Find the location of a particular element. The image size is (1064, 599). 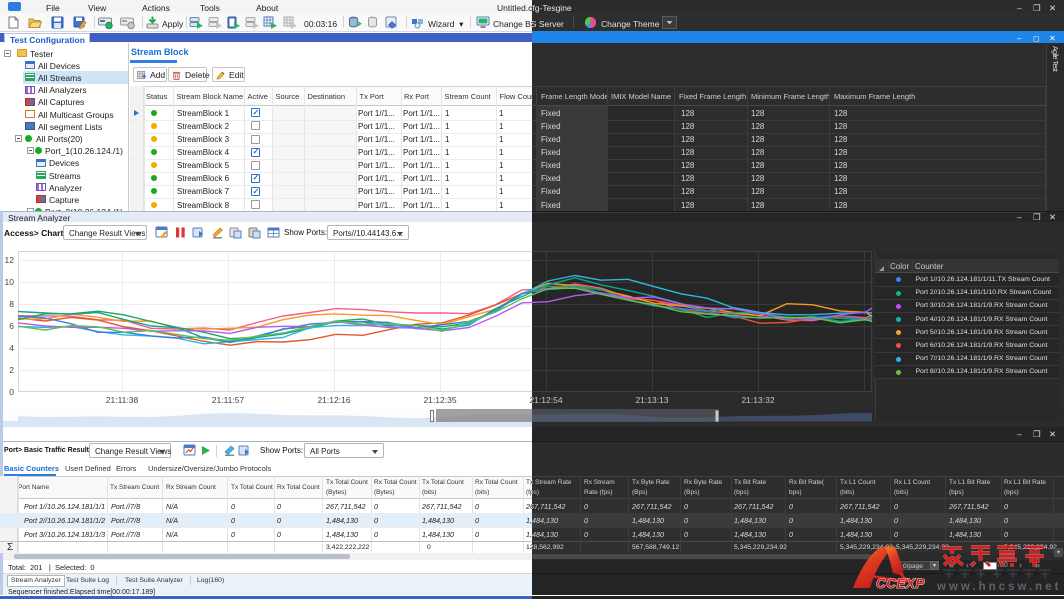

svg-text: www.hncsw.net is located at coordinates (998, 587).